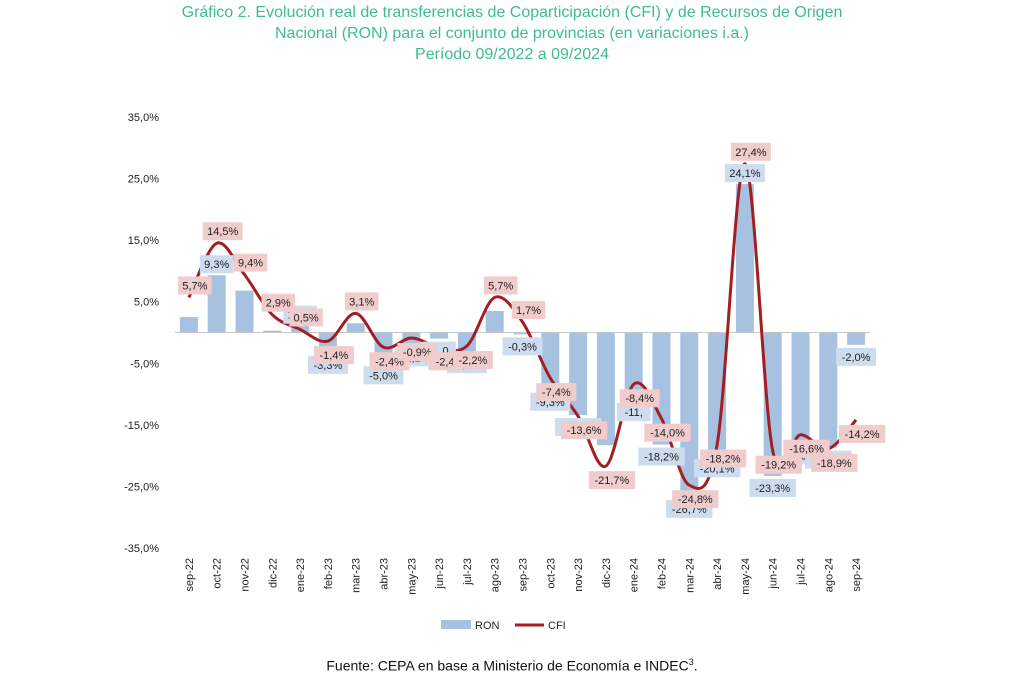 The width and height of the screenshot is (1024, 683). I want to click on x-tick-label: sep-24, so click(857, 575).